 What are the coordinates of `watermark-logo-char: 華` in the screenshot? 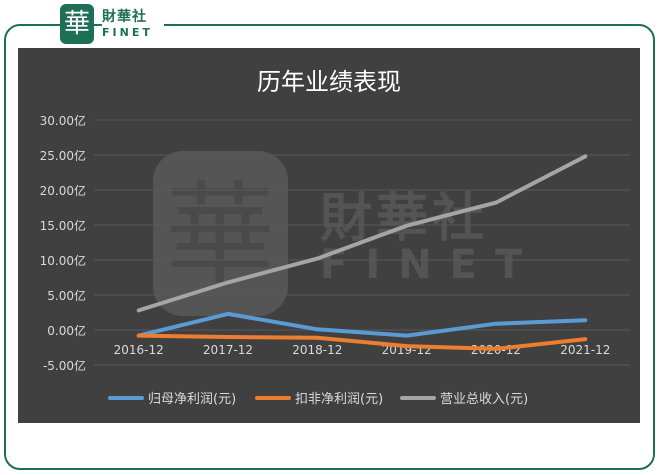 It's located at (220, 235).